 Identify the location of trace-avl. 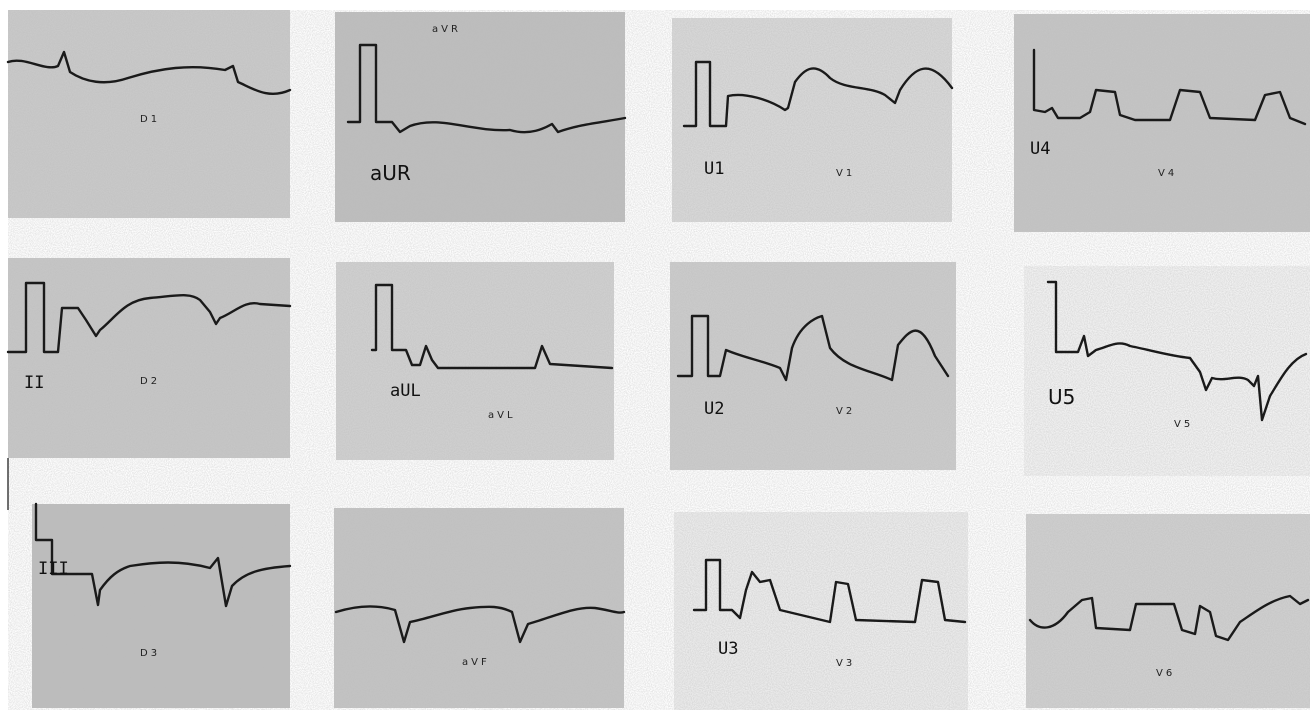
(492, 326).